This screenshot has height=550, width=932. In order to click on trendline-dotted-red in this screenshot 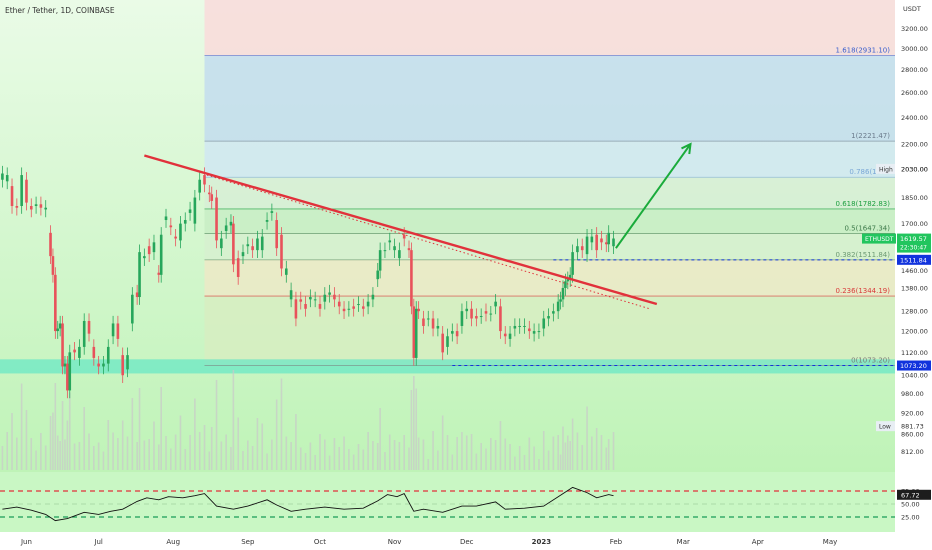, I will do `click(428, 242)`.